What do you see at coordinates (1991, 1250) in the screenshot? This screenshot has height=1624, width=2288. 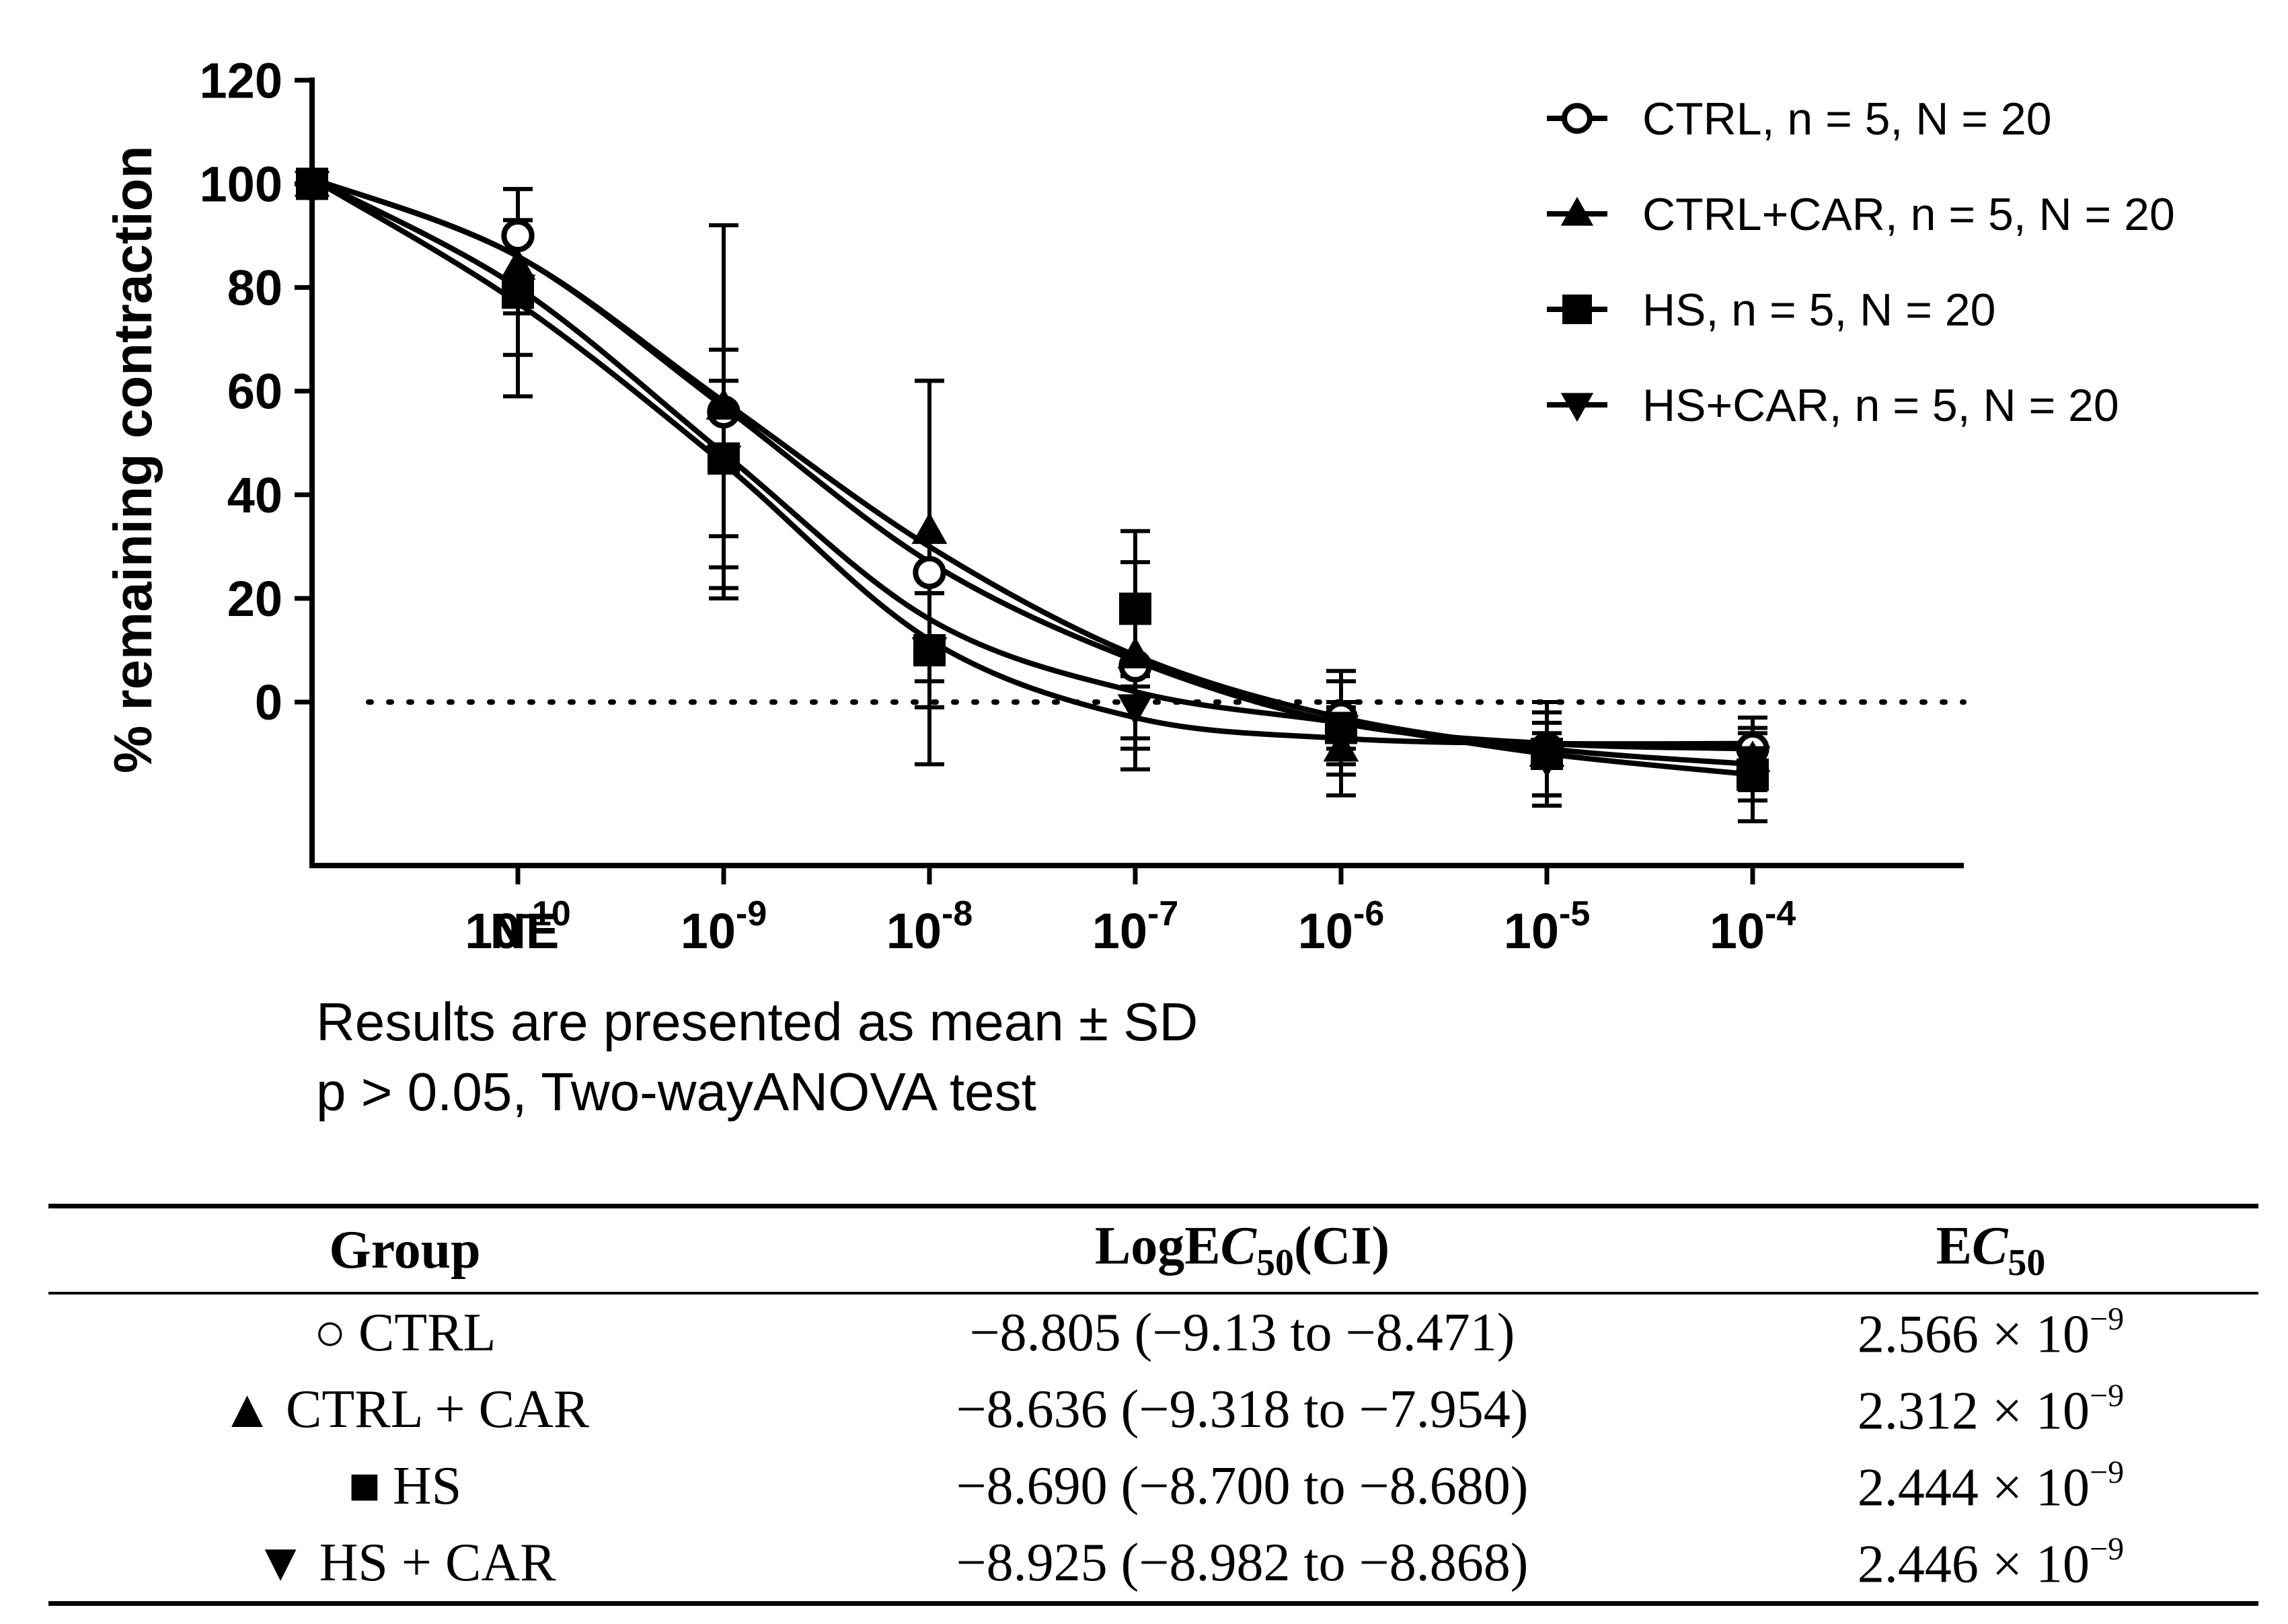 I see `header-ec50: EC50` at bounding box center [1991, 1250].